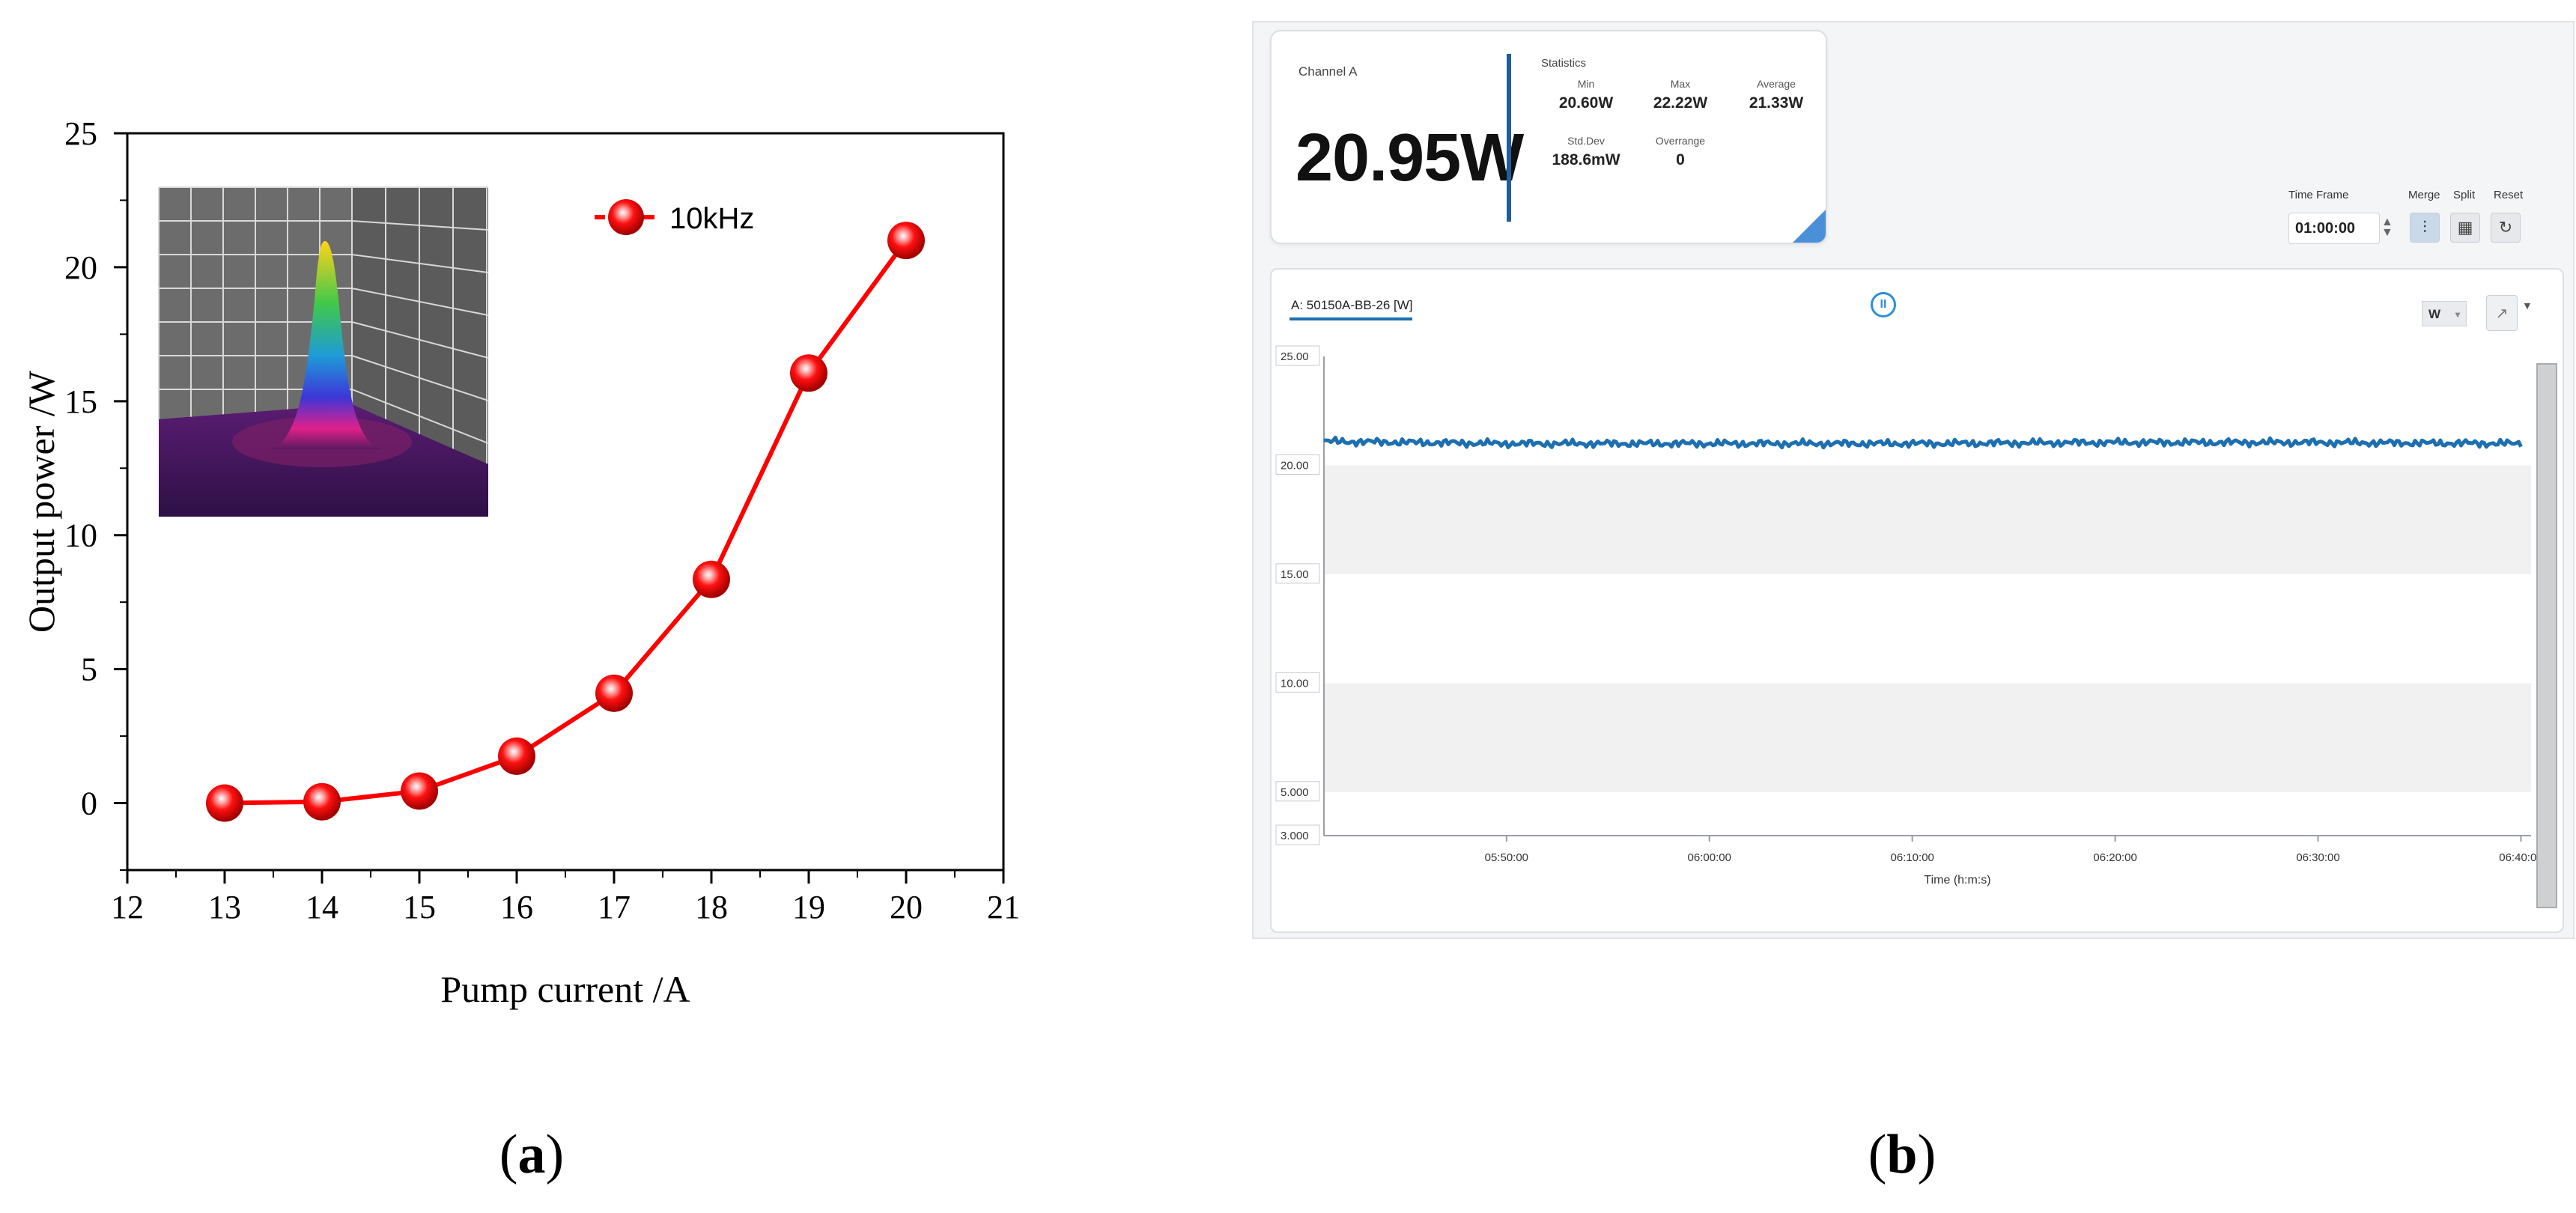  I want to click on y-tick-label: 20.00, so click(1295, 465).